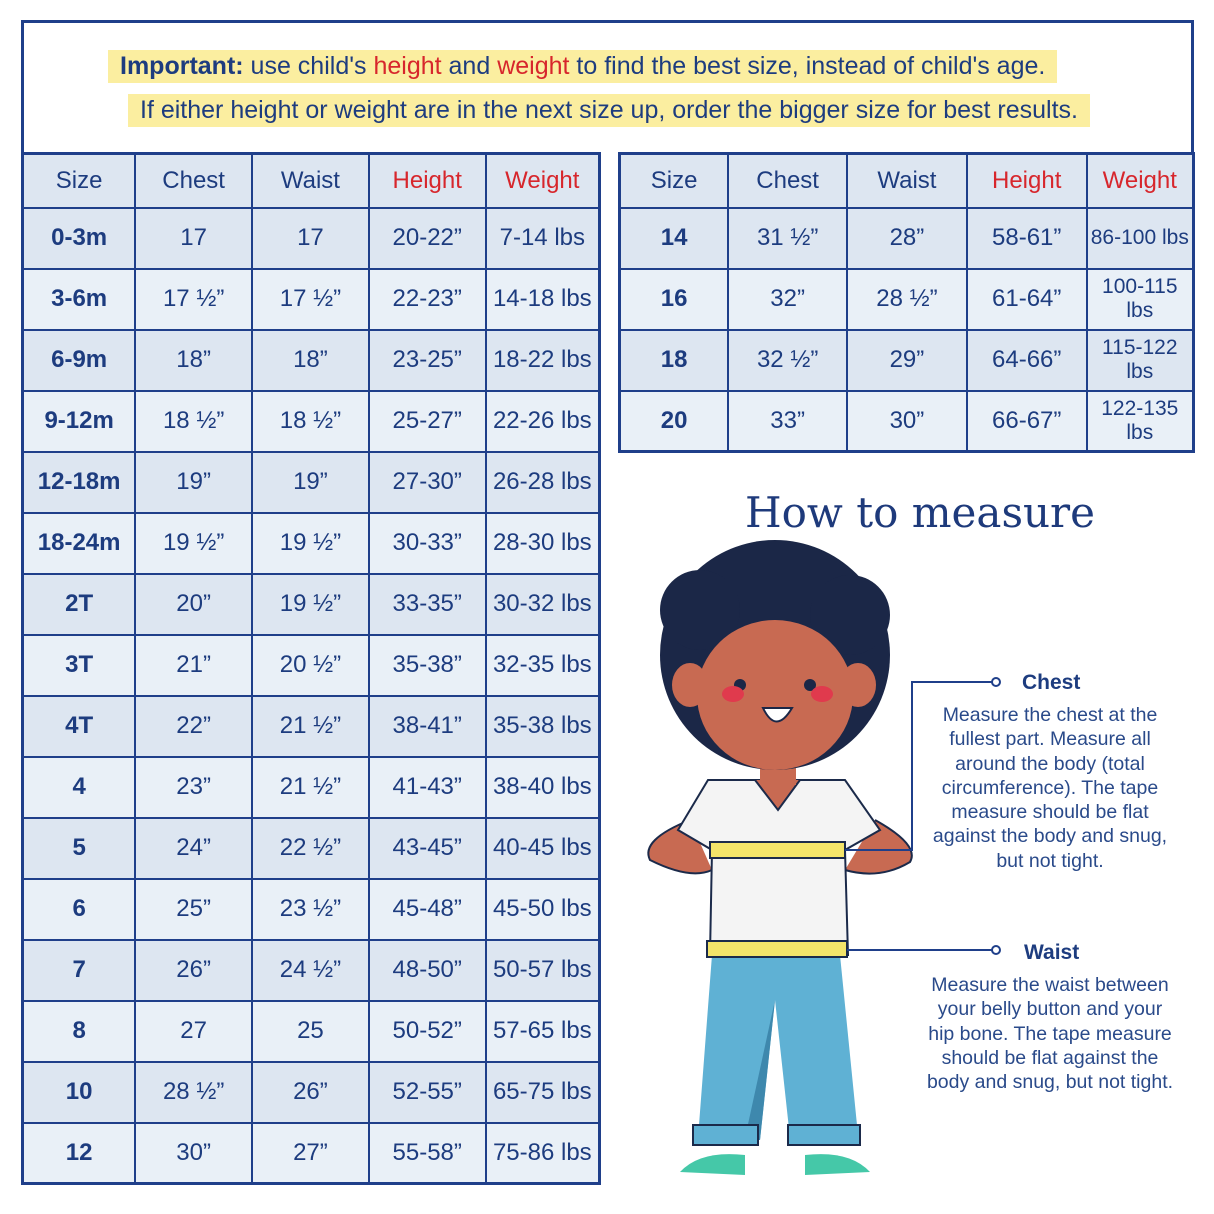  What do you see at coordinates (427, 1092) in the screenshot?
I see `table-cell: 52-55”` at bounding box center [427, 1092].